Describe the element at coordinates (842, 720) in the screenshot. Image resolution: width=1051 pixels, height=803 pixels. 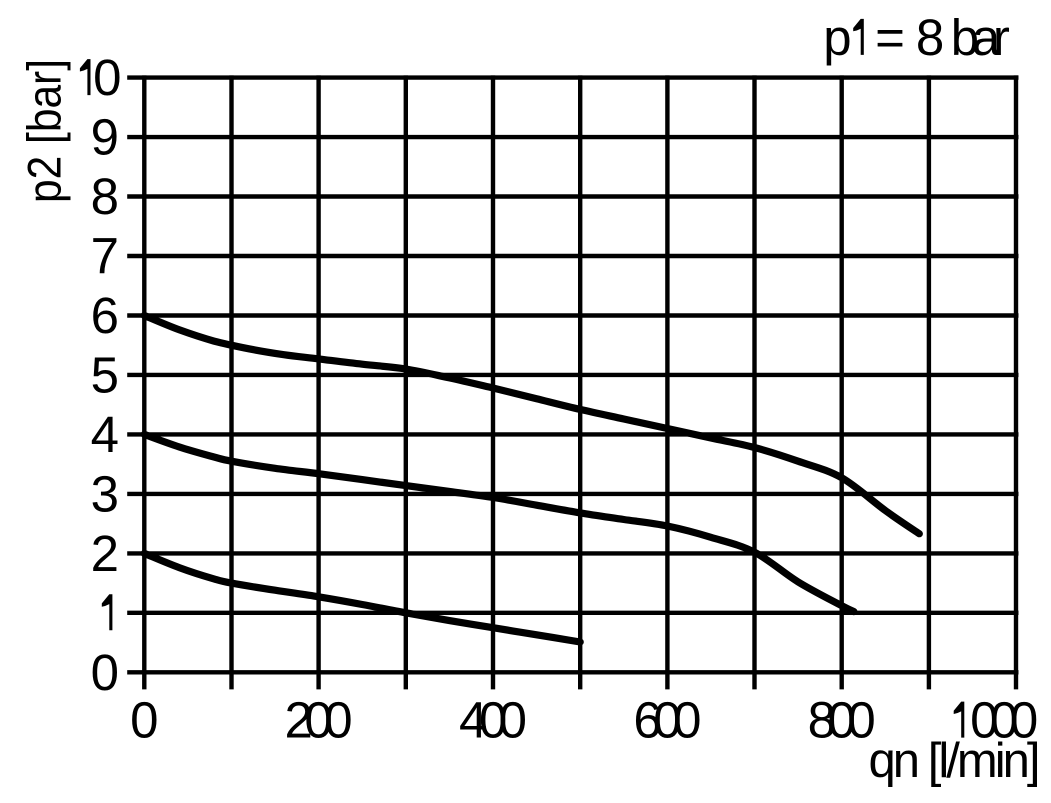
I see `svg-text: 800` at that location.